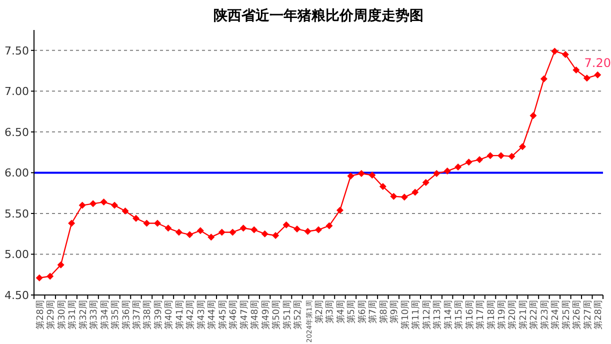 This screenshot has height=344, width=611. Describe the element at coordinates (523, 315) in the screenshot. I see `x-tick-label: 第21周` at that location.